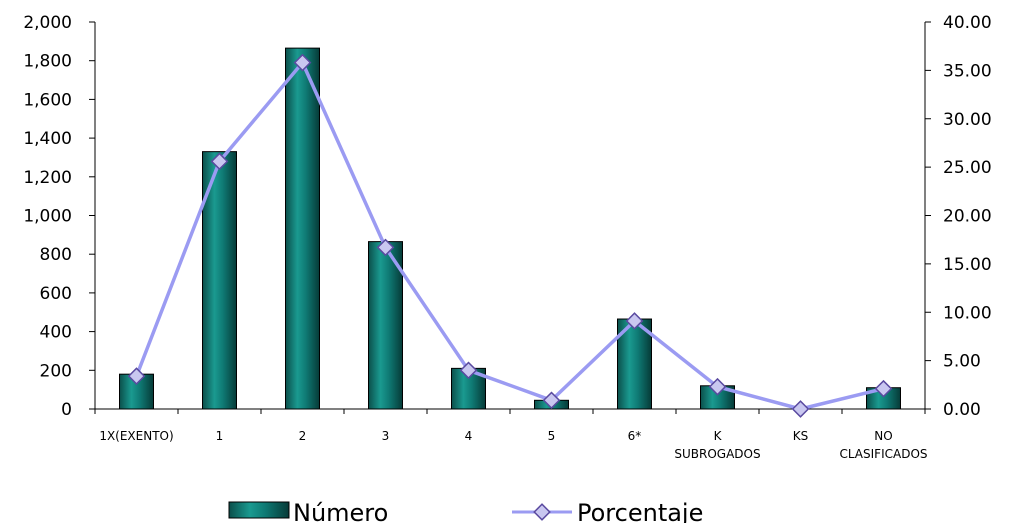  What do you see at coordinates (220, 436) in the screenshot?
I see `category-label: 1` at bounding box center [220, 436].